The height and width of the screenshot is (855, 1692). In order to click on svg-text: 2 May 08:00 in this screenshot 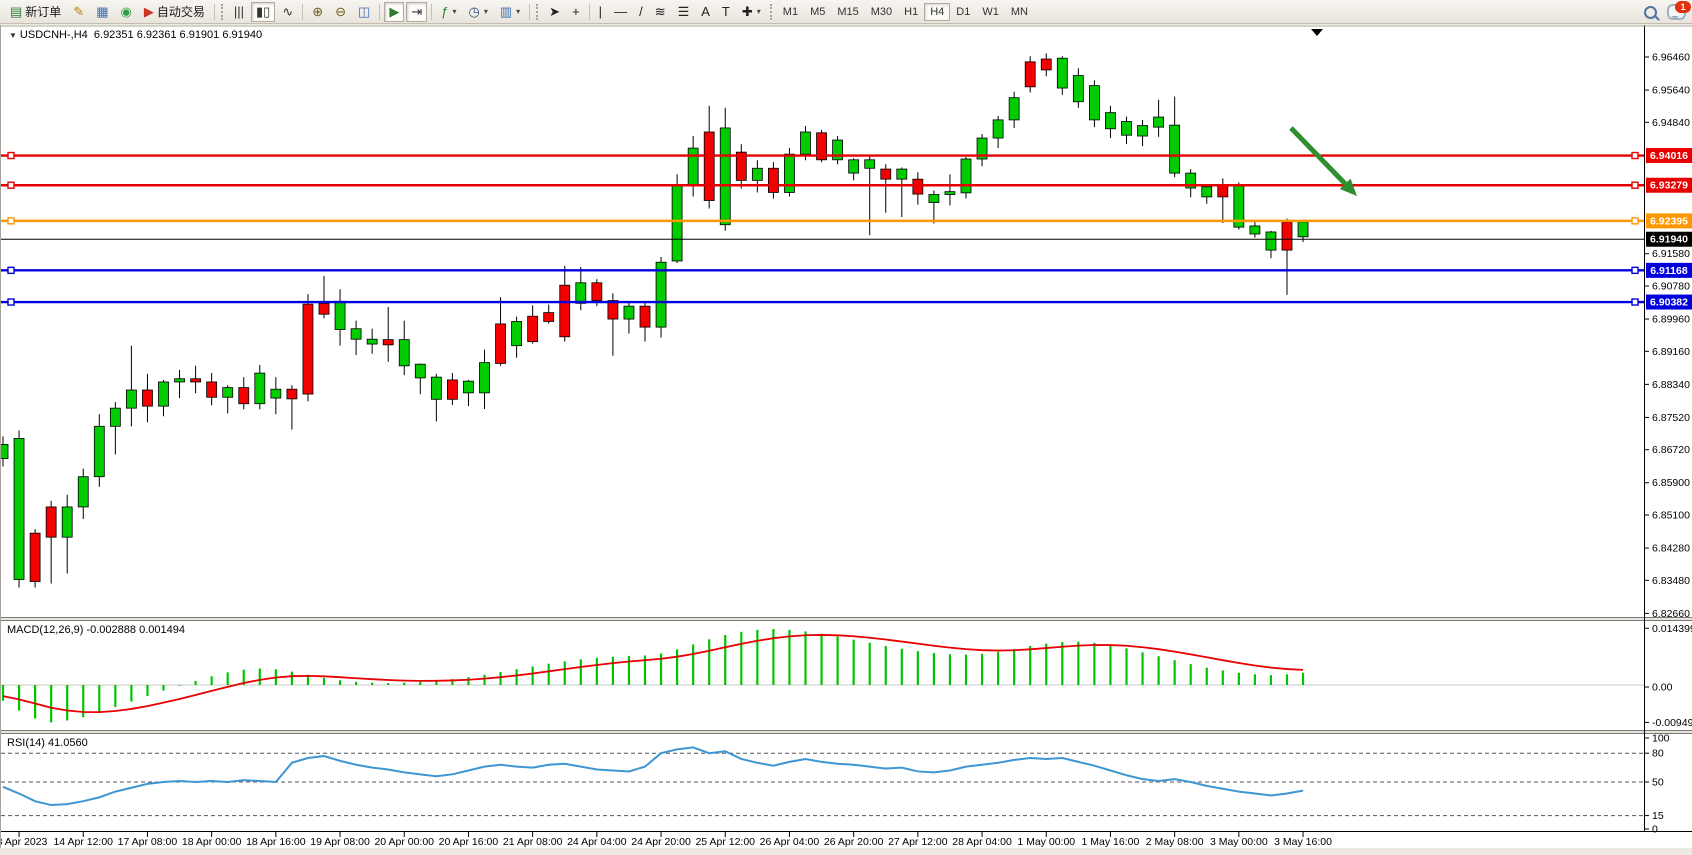, I will do `click(1175, 842)`.